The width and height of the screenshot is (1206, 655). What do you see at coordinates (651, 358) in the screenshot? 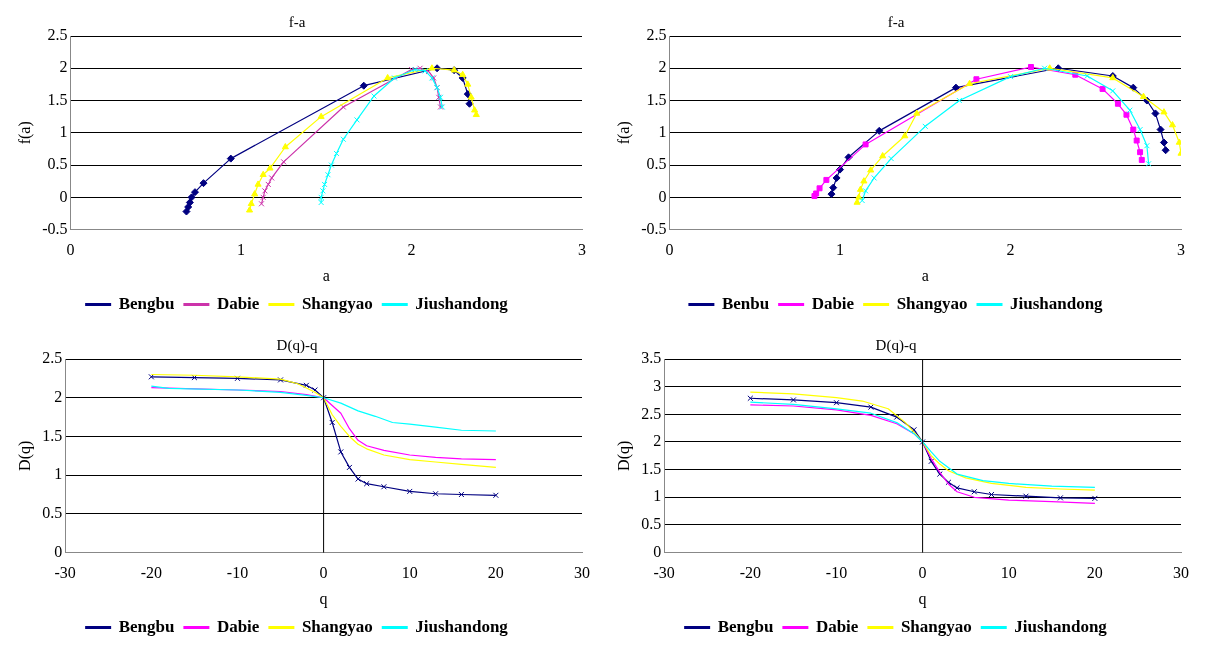
I see `y-tick-label: 3.5` at bounding box center [651, 358].